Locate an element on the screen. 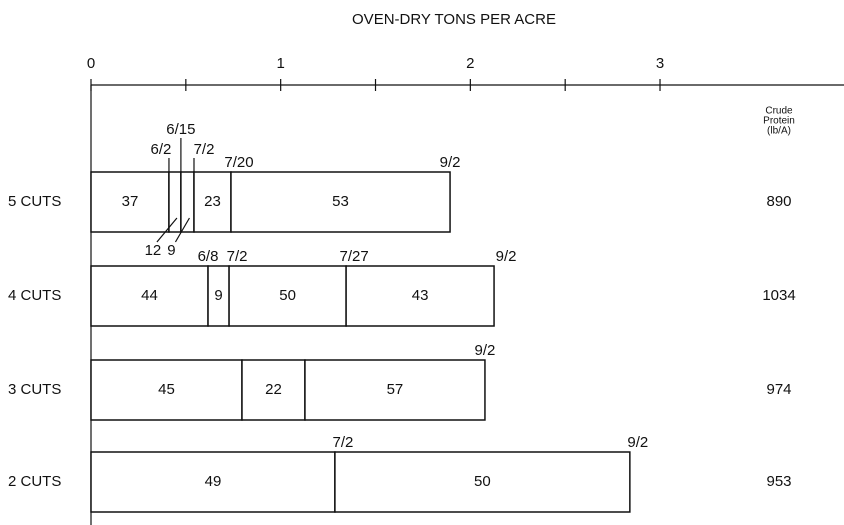 The height and width of the screenshot is (525, 844). segment-label: 44 is located at coordinates (149, 295).